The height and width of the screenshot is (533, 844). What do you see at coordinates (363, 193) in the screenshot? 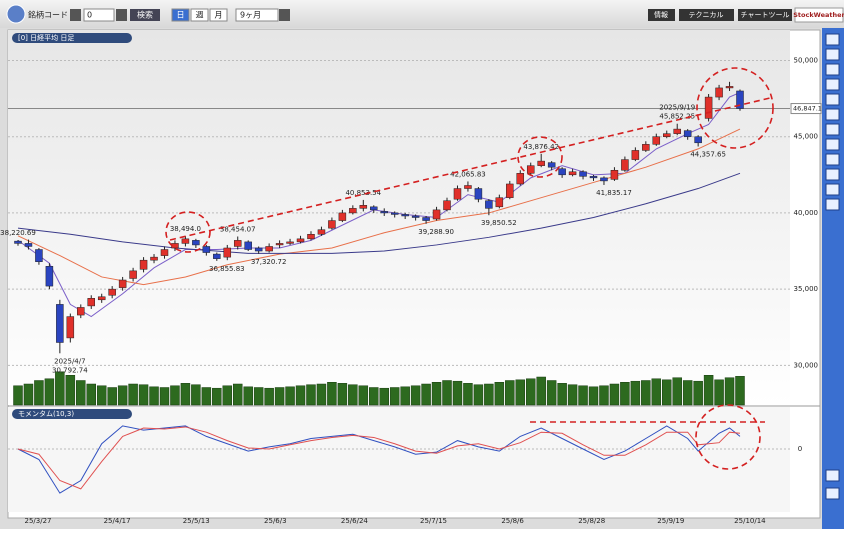
I see `price-annotation: 40,853.54` at bounding box center [363, 193].